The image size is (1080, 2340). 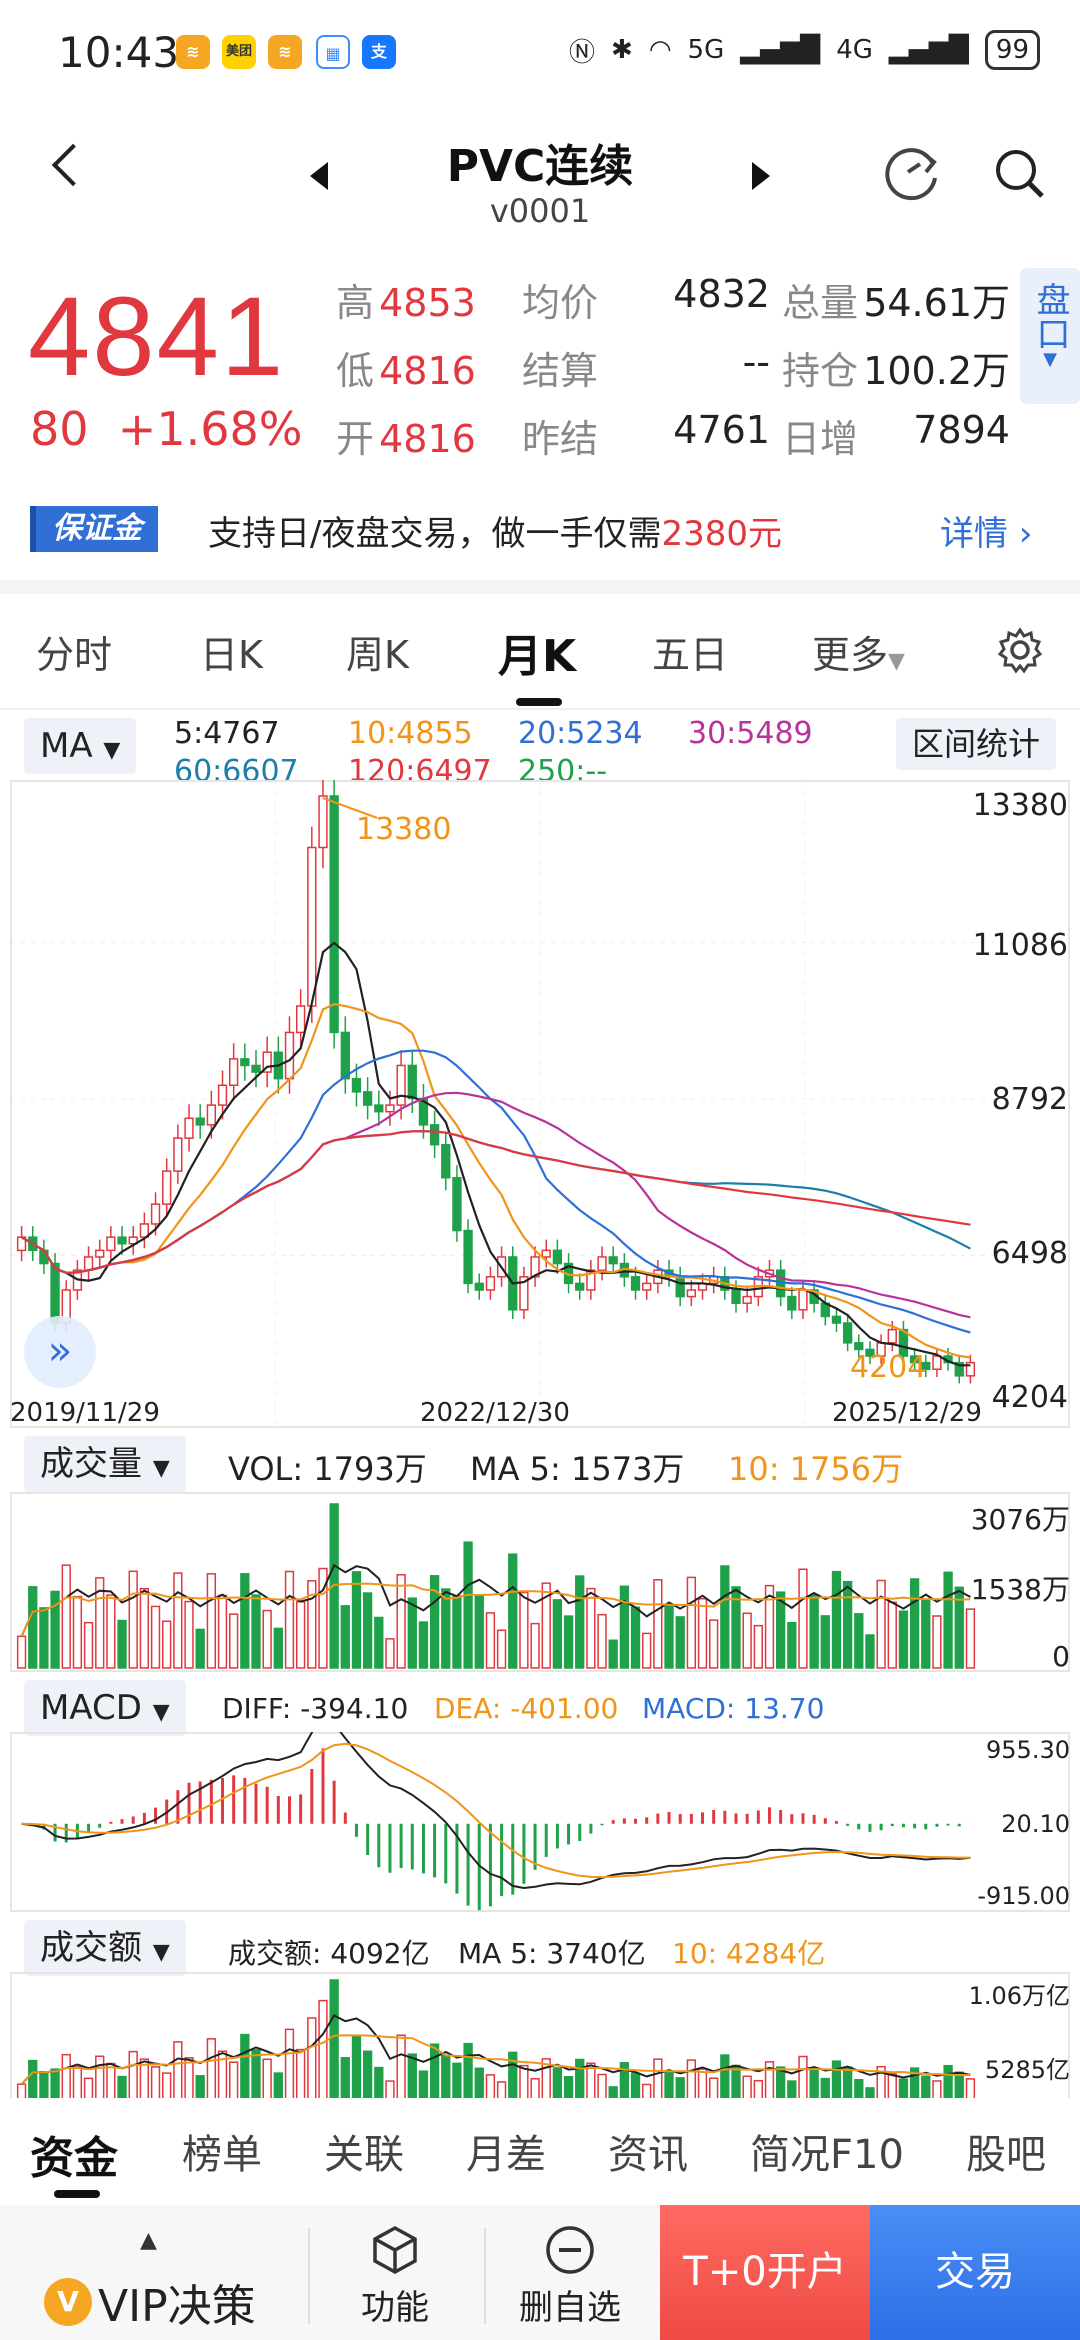 What do you see at coordinates (329, 1953) in the screenshot?
I see `amount-value: 成交额: 4092亿` at bounding box center [329, 1953].